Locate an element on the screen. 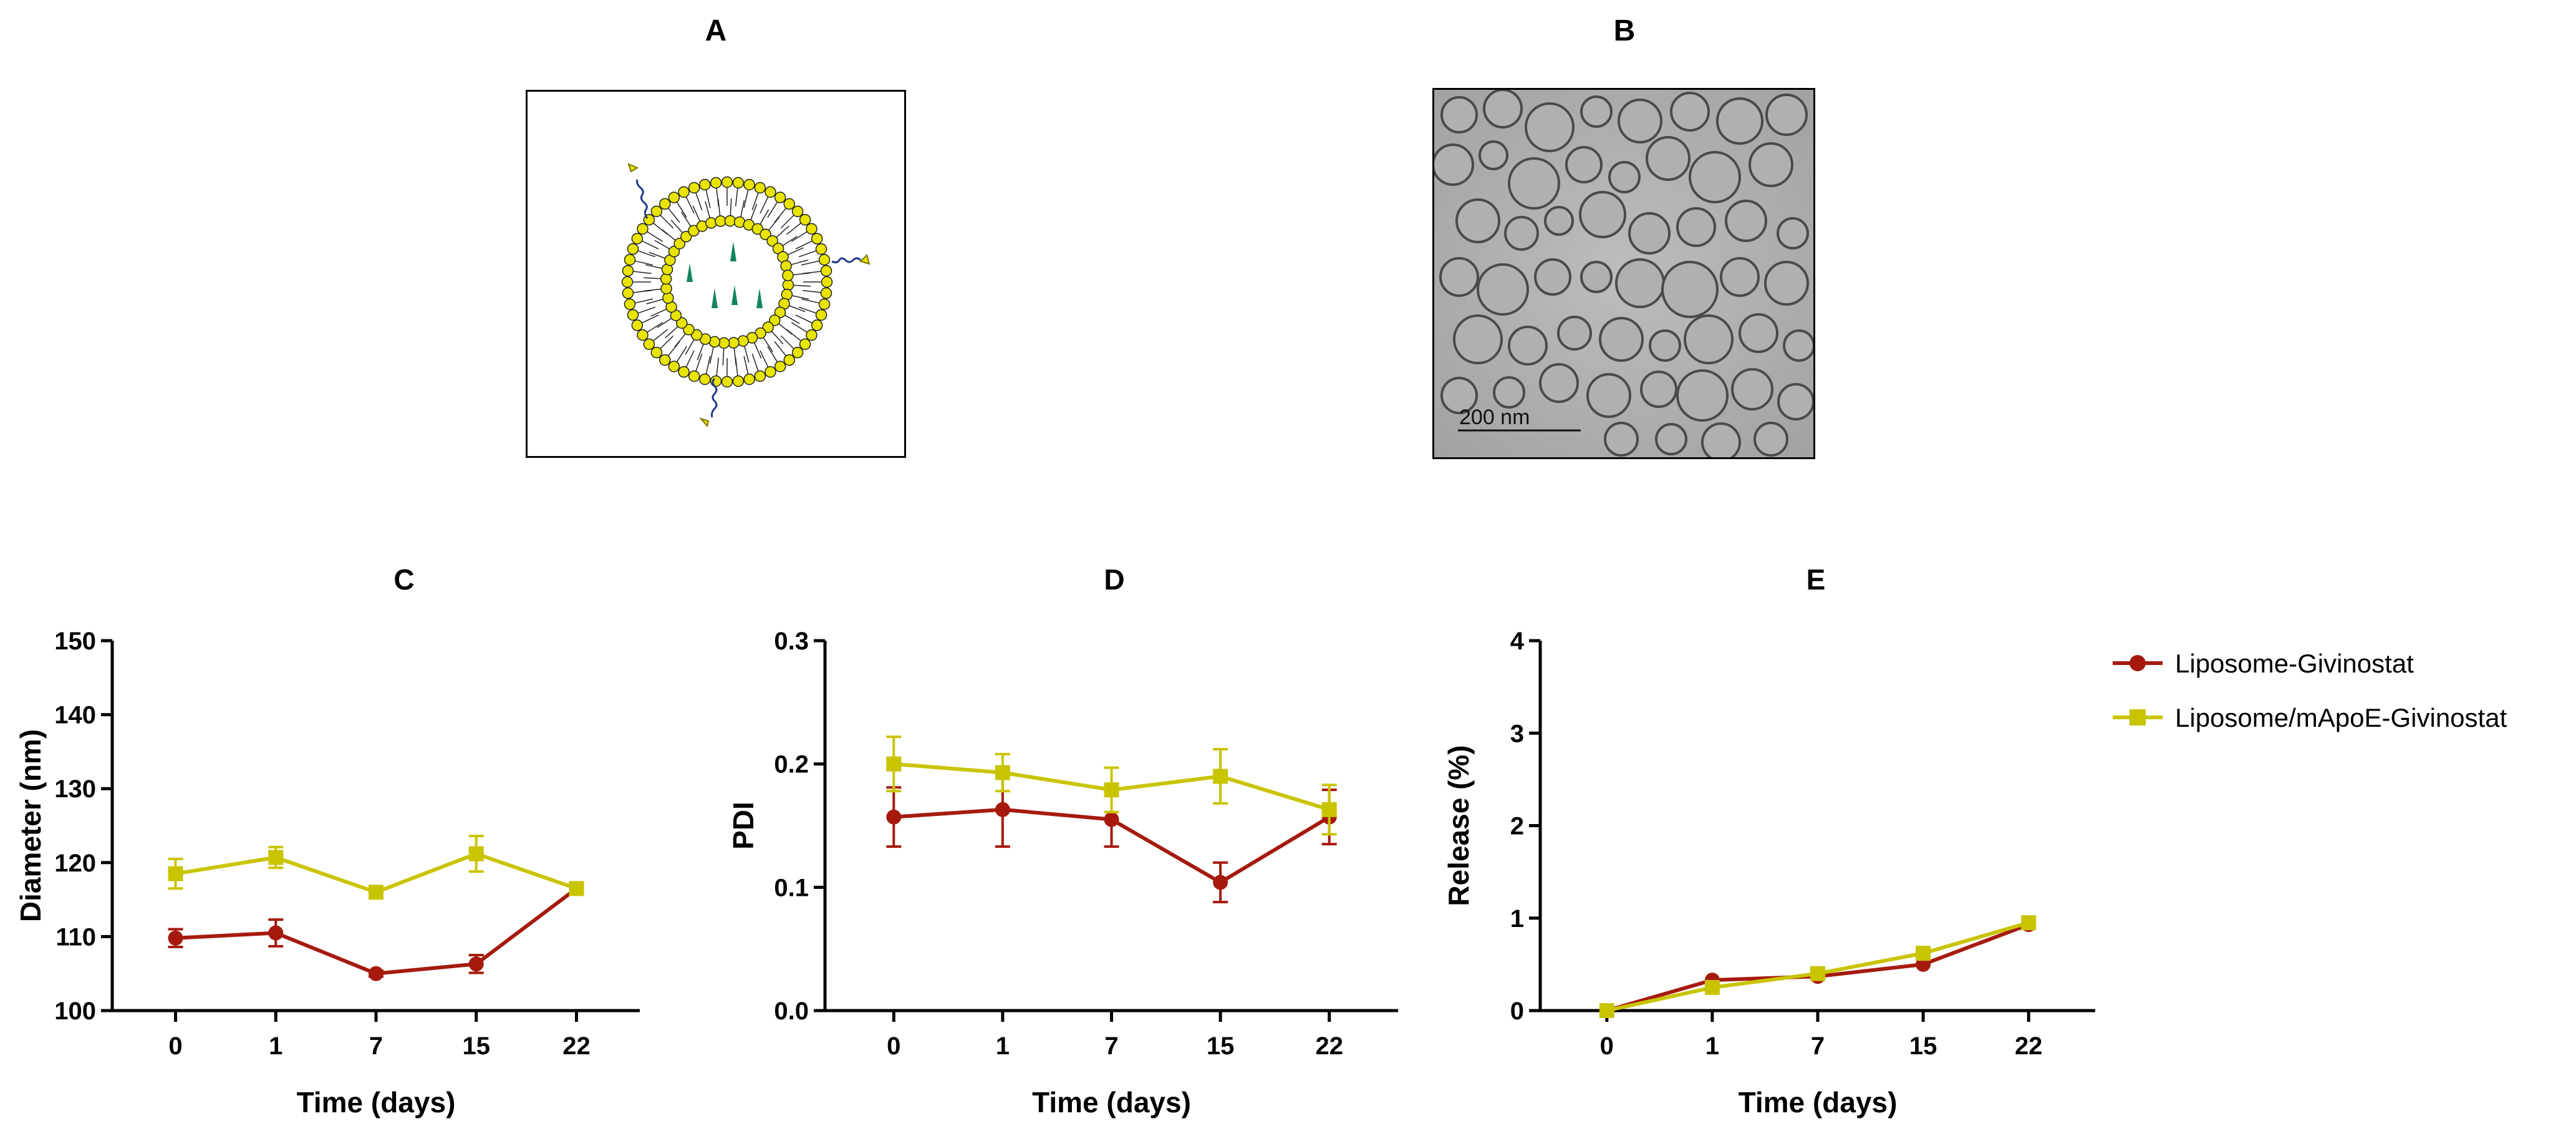 The height and width of the screenshot is (1131, 2576). apoe-ligands is located at coordinates (749, 298).